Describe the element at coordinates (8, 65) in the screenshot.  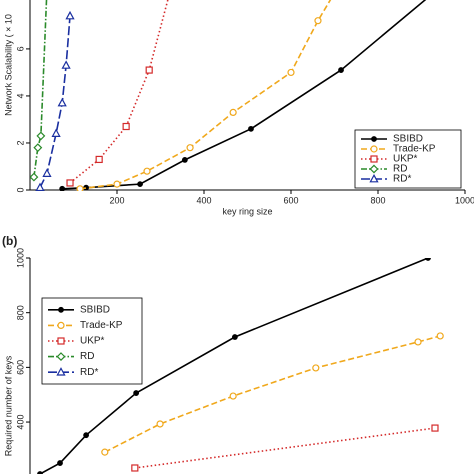
I see `y-axis-label: Network Scalability ( × 10` at that location.